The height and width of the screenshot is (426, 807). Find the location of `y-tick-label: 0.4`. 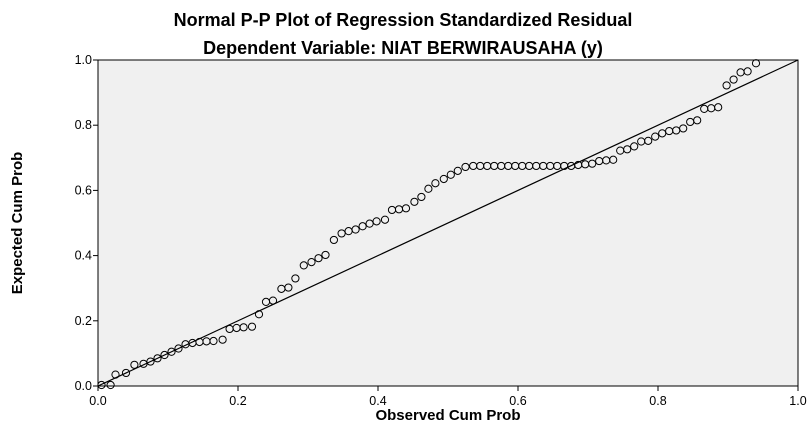

y-tick-label: 0.4 is located at coordinates (83, 256).